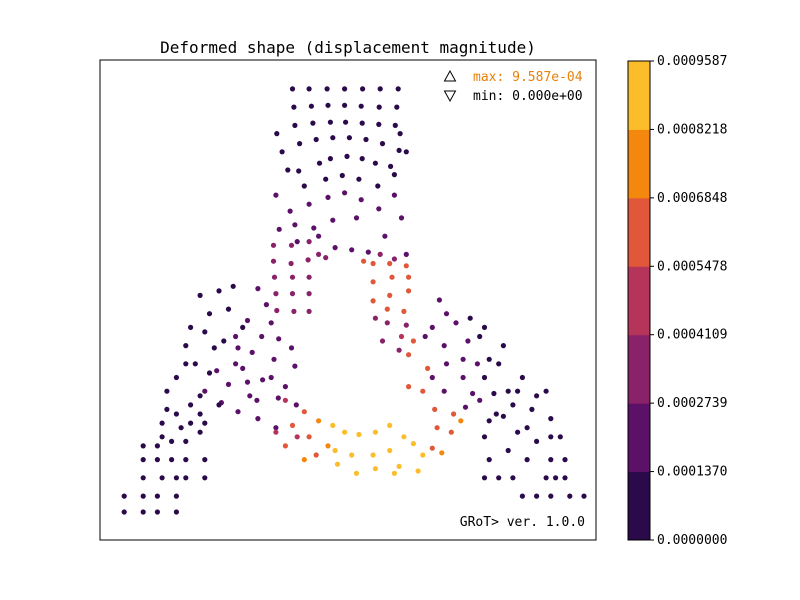 The image size is (800, 600). Describe the element at coordinates (692, 403) in the screenshot. I see `colorbar-tick-label: 0.0002739` at that location.